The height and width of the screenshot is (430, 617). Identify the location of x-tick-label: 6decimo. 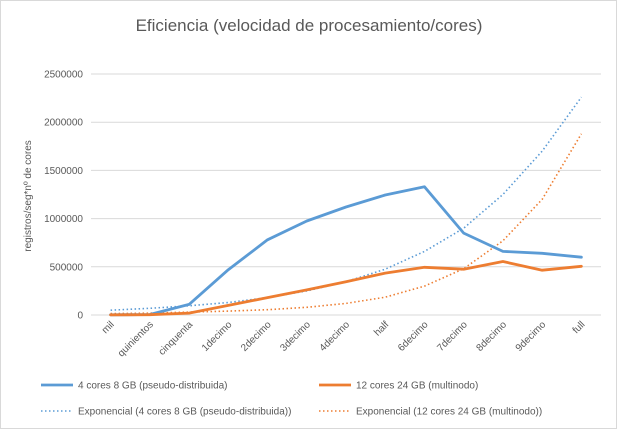
(413, 336).